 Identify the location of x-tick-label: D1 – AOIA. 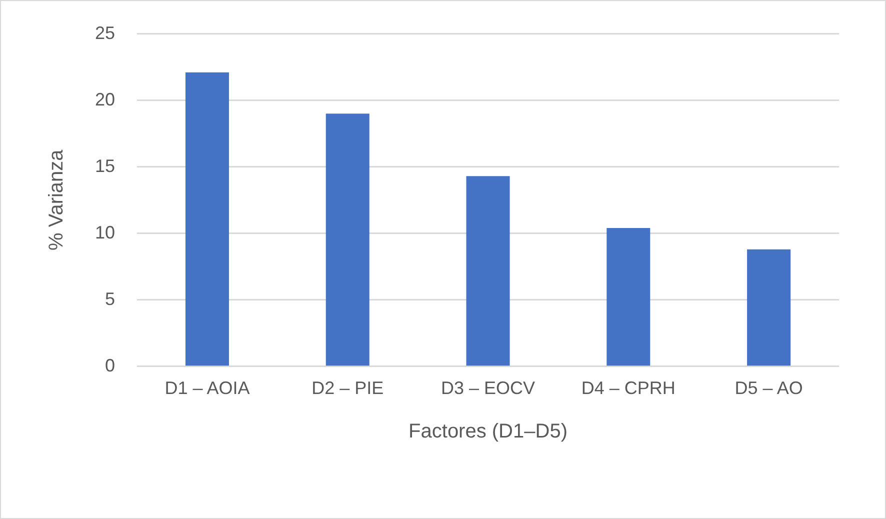
(207, 388).